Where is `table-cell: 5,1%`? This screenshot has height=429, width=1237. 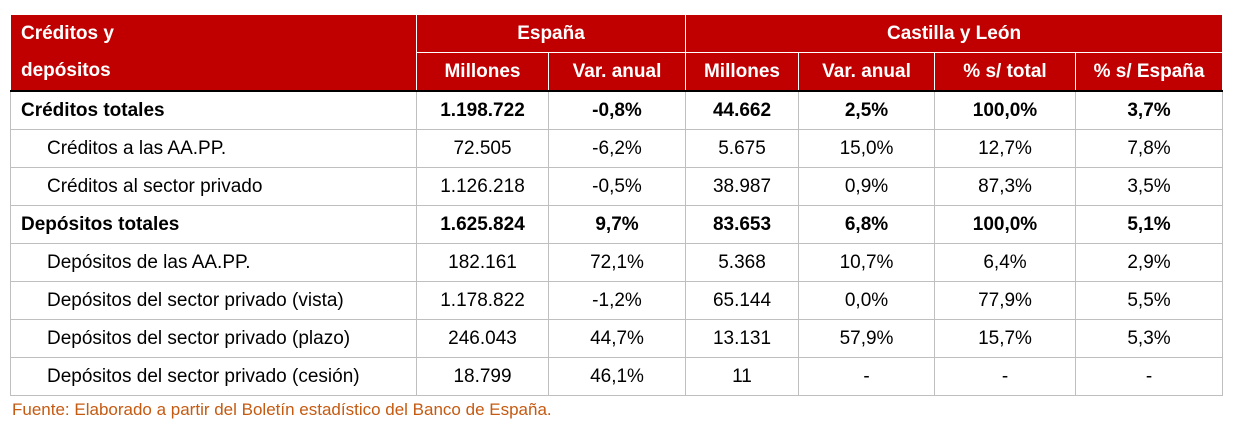
table-cell: 5,1% is located at coordinates (1149, 224).